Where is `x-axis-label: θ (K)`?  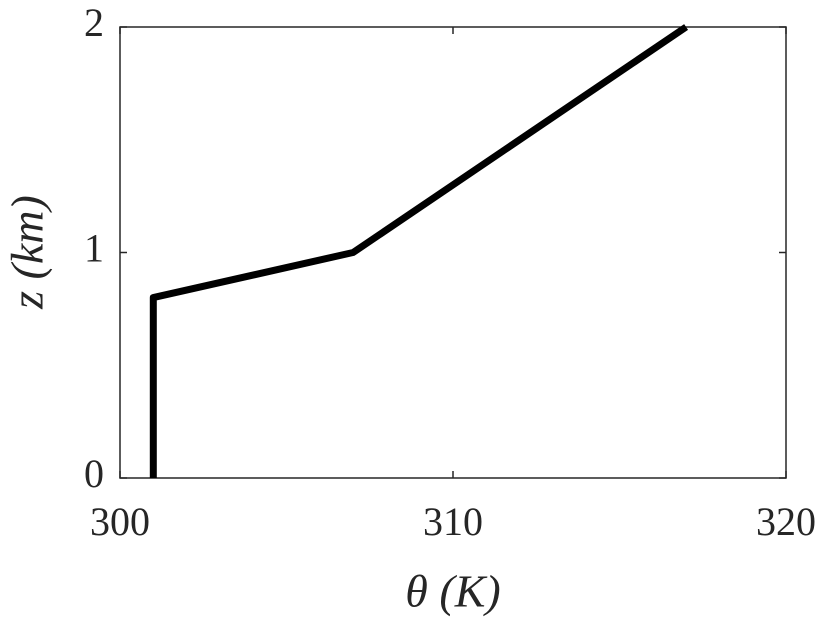 x-axis-label: θ (K) is located at coordinates (452, 591).